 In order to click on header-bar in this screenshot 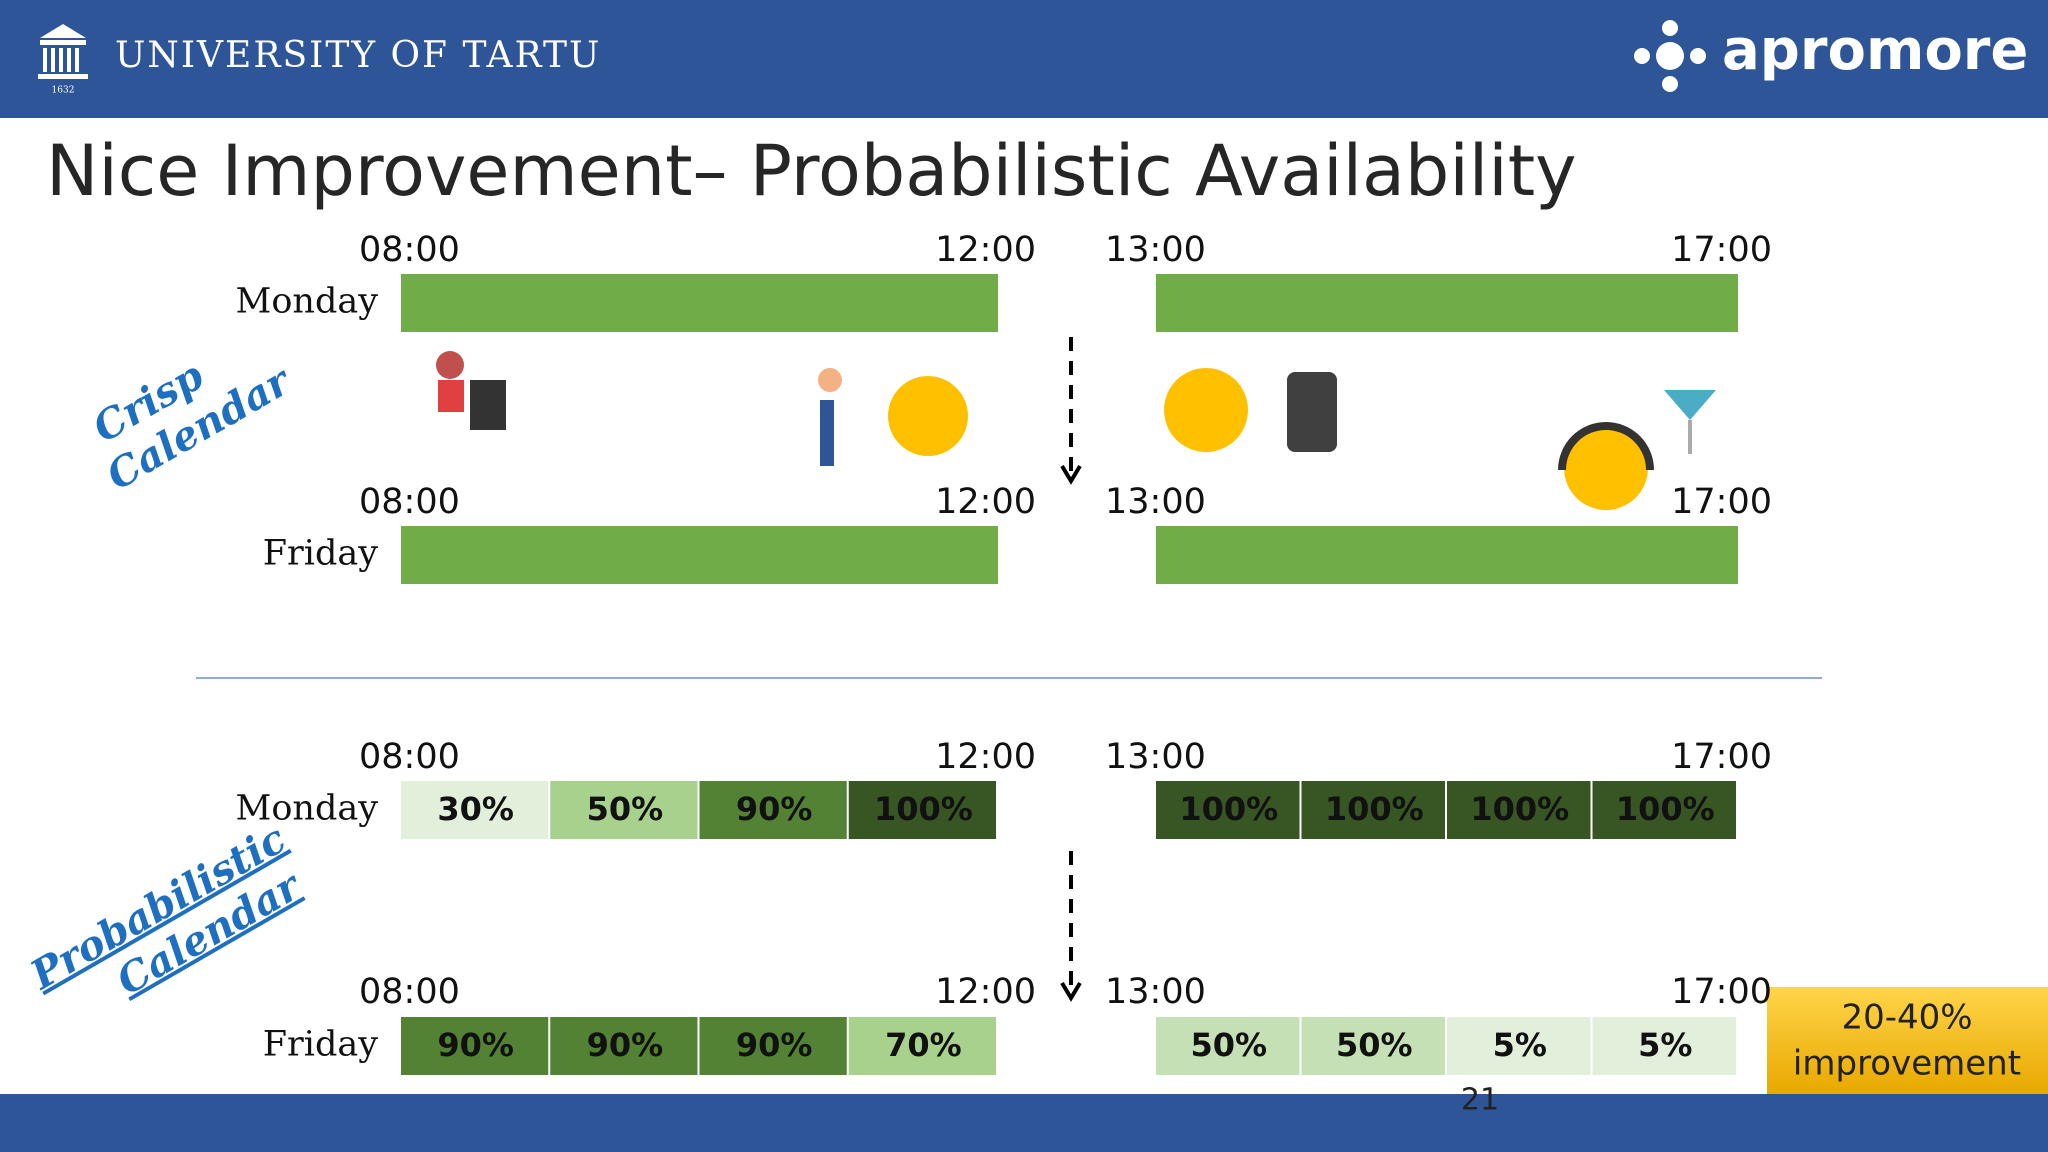, I will do `click(1024, 59)`.